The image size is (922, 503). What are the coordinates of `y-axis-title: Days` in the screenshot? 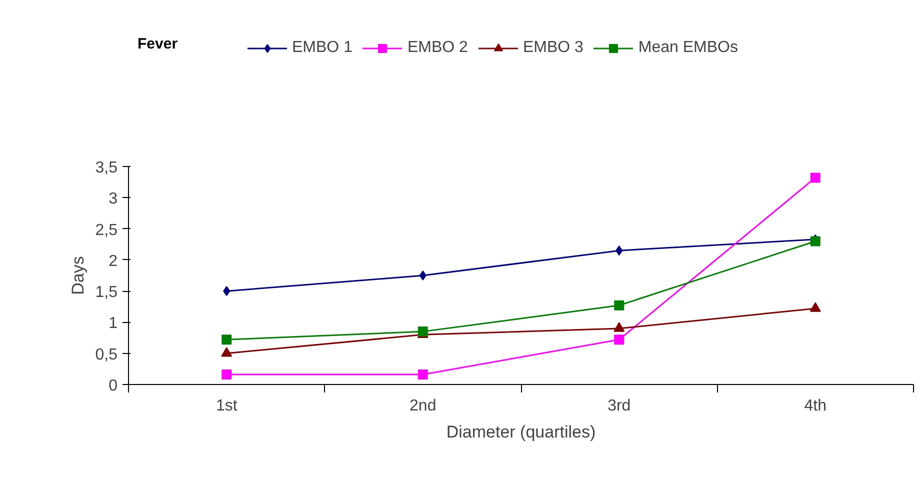 It's located at (78, 275).